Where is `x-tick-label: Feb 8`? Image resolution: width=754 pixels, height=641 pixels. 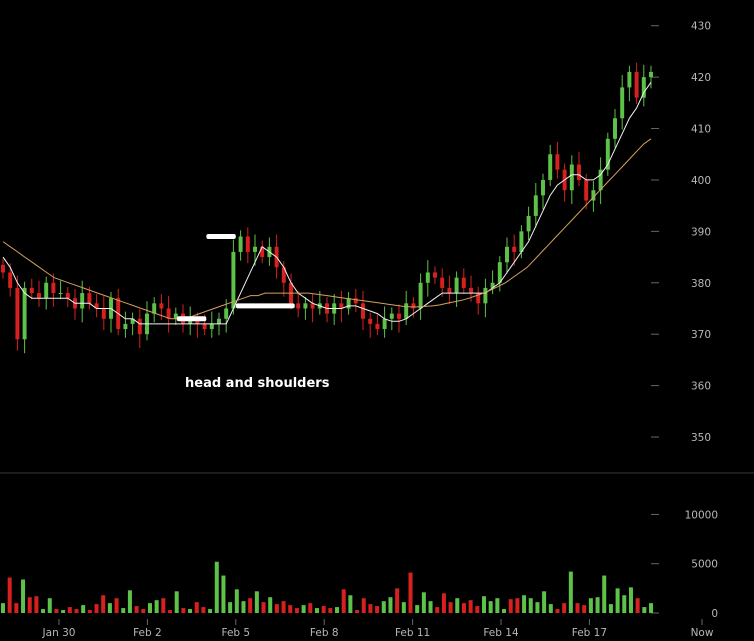
x-tick-label: Feb 8 is located at coordinates (324, 633).